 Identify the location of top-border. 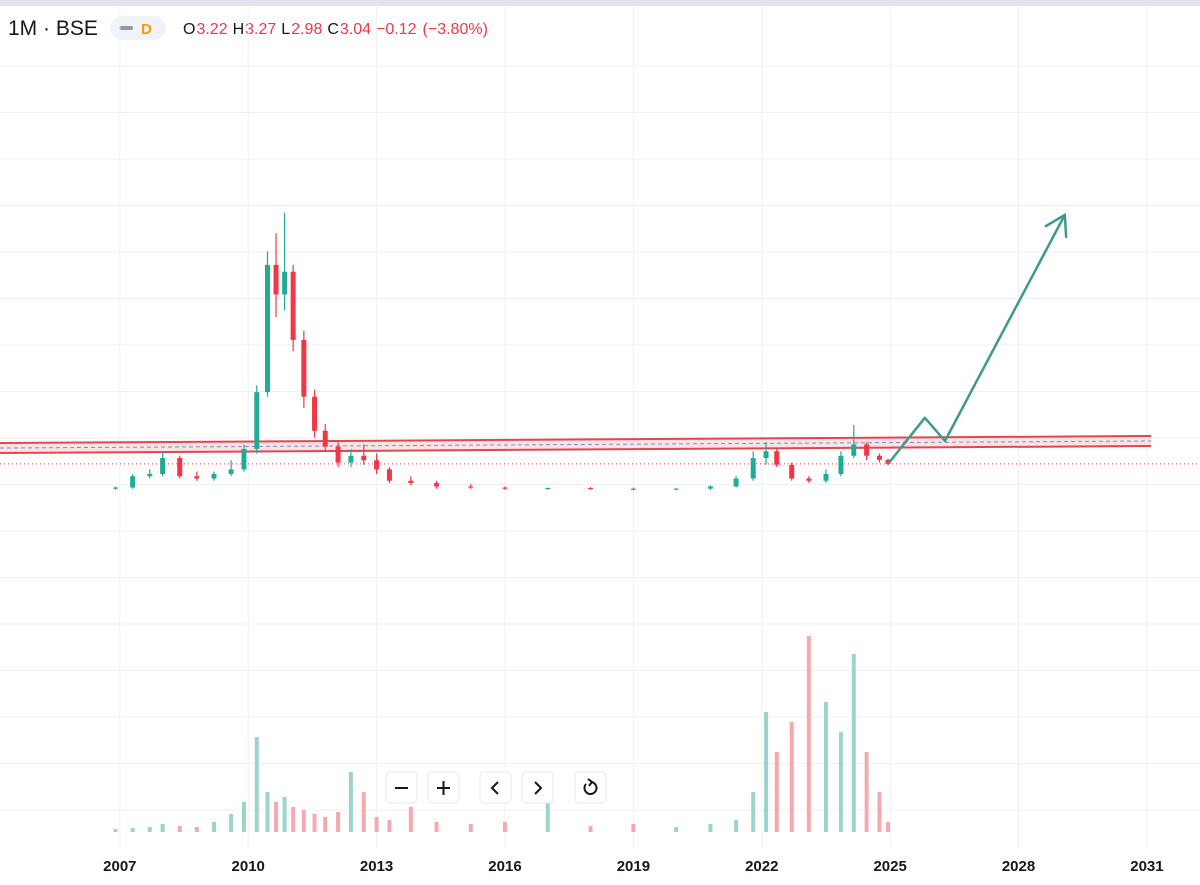
(600, 3).